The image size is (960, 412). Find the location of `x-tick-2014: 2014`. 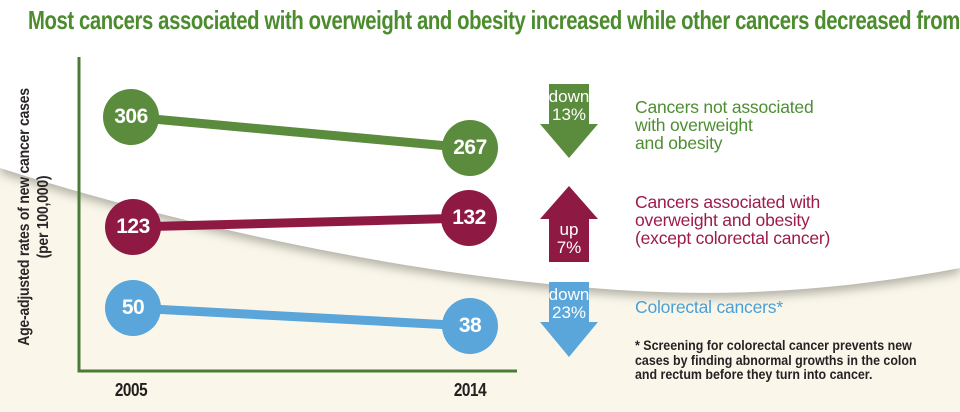

x-tick-2014: 2014 is located at coordinates (470, 390).